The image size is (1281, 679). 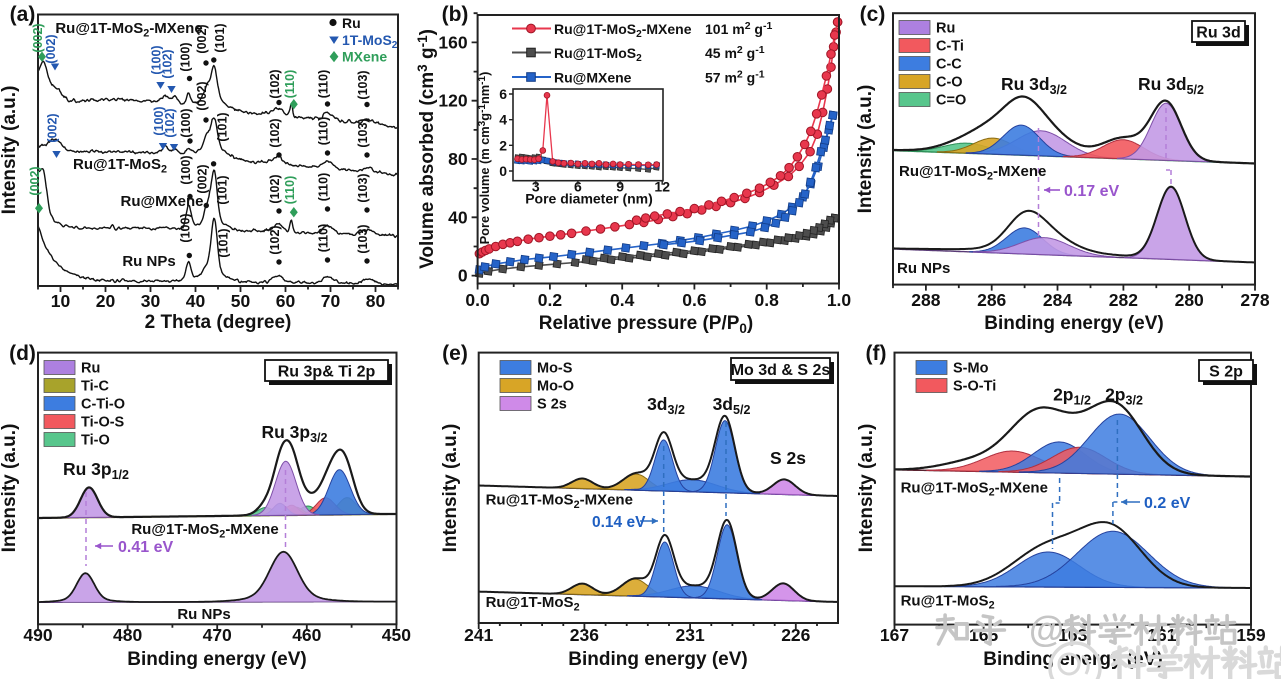 What do you see at coordinates (455, 353) in the screenshot?
I see `svg-text: (e)` at bounding box center [455, 353].